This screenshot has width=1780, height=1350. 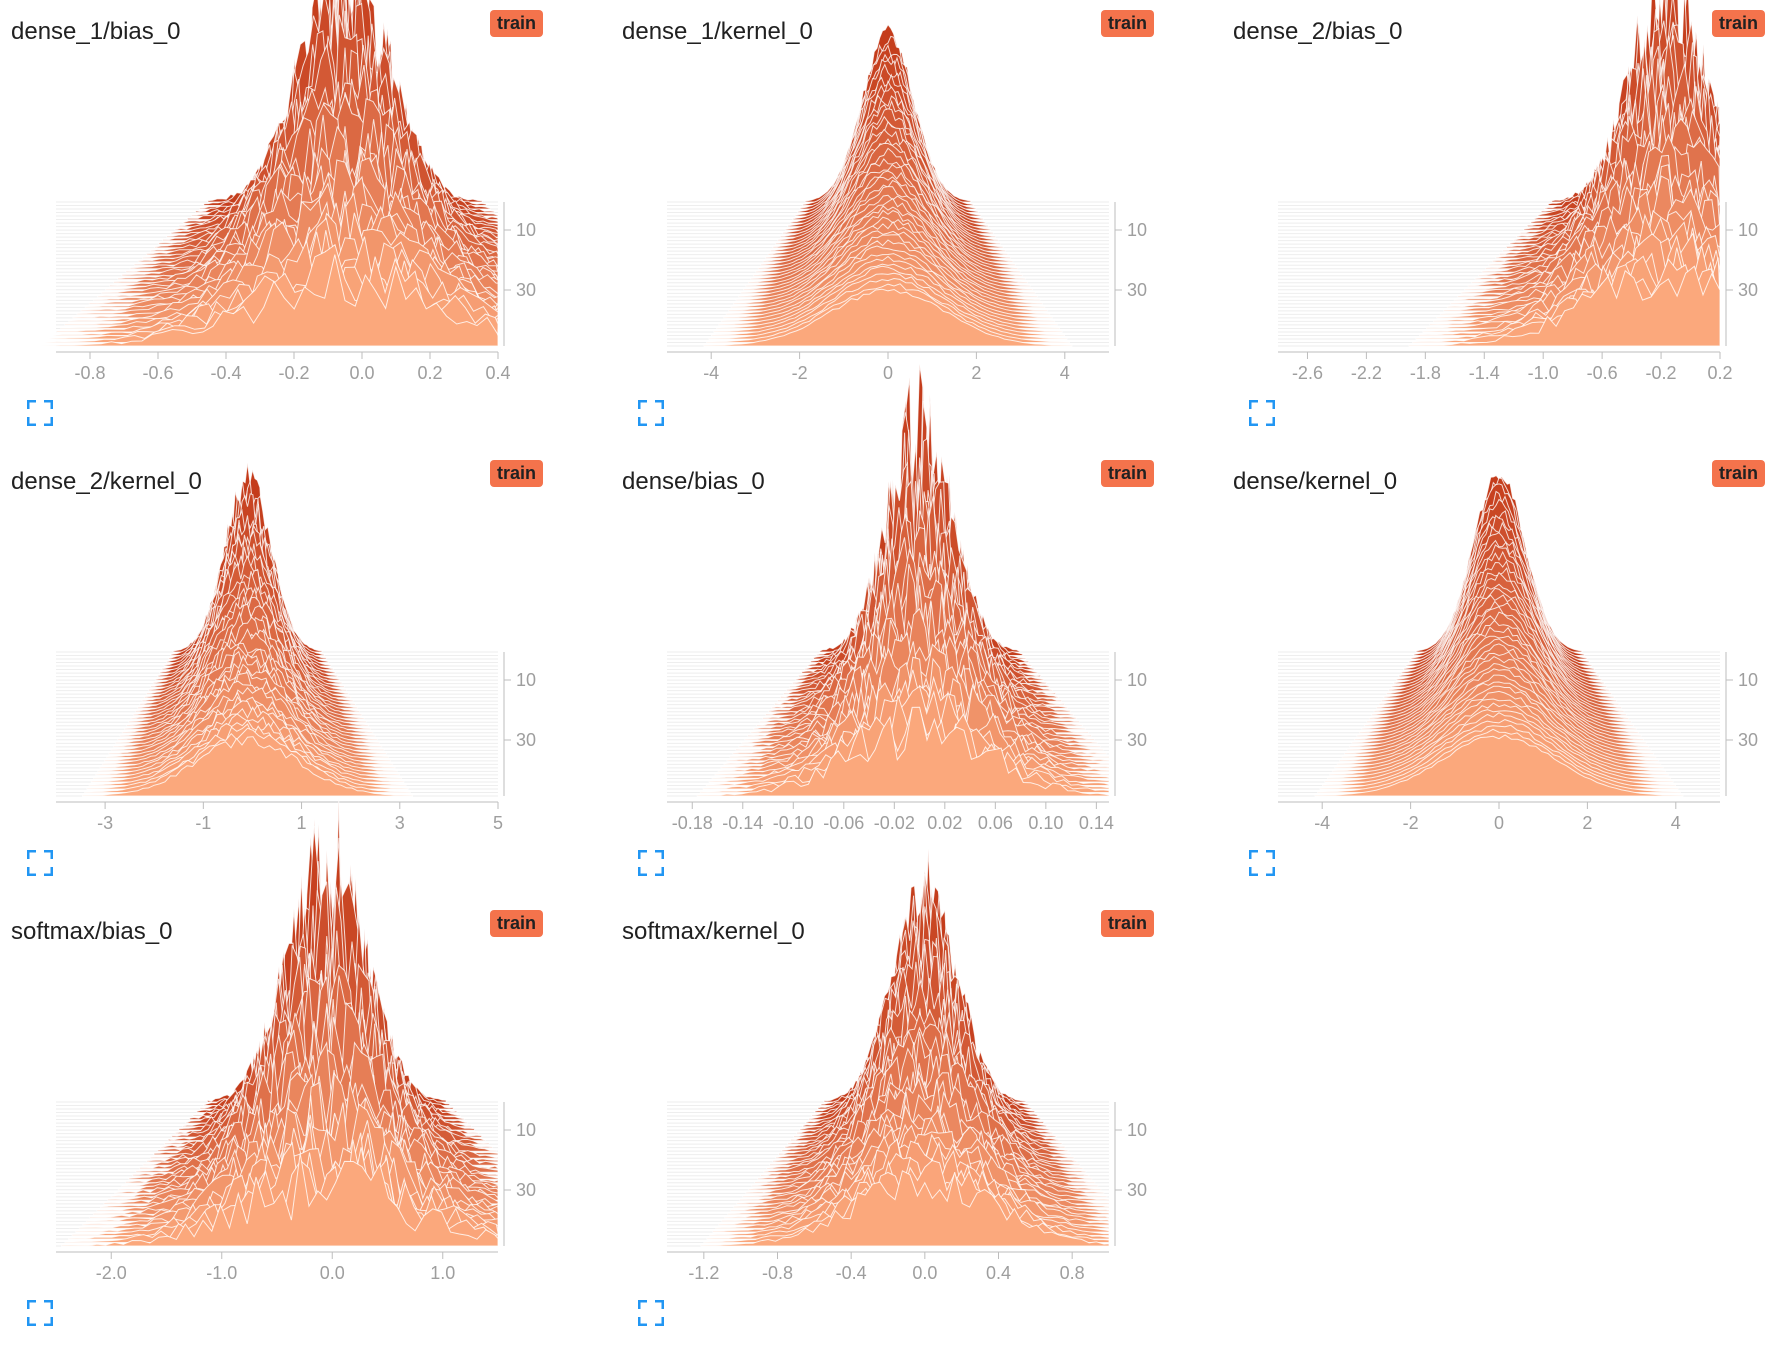 I want to click on card-title: dense_2/kernel_0, so click(x=106, y=481).